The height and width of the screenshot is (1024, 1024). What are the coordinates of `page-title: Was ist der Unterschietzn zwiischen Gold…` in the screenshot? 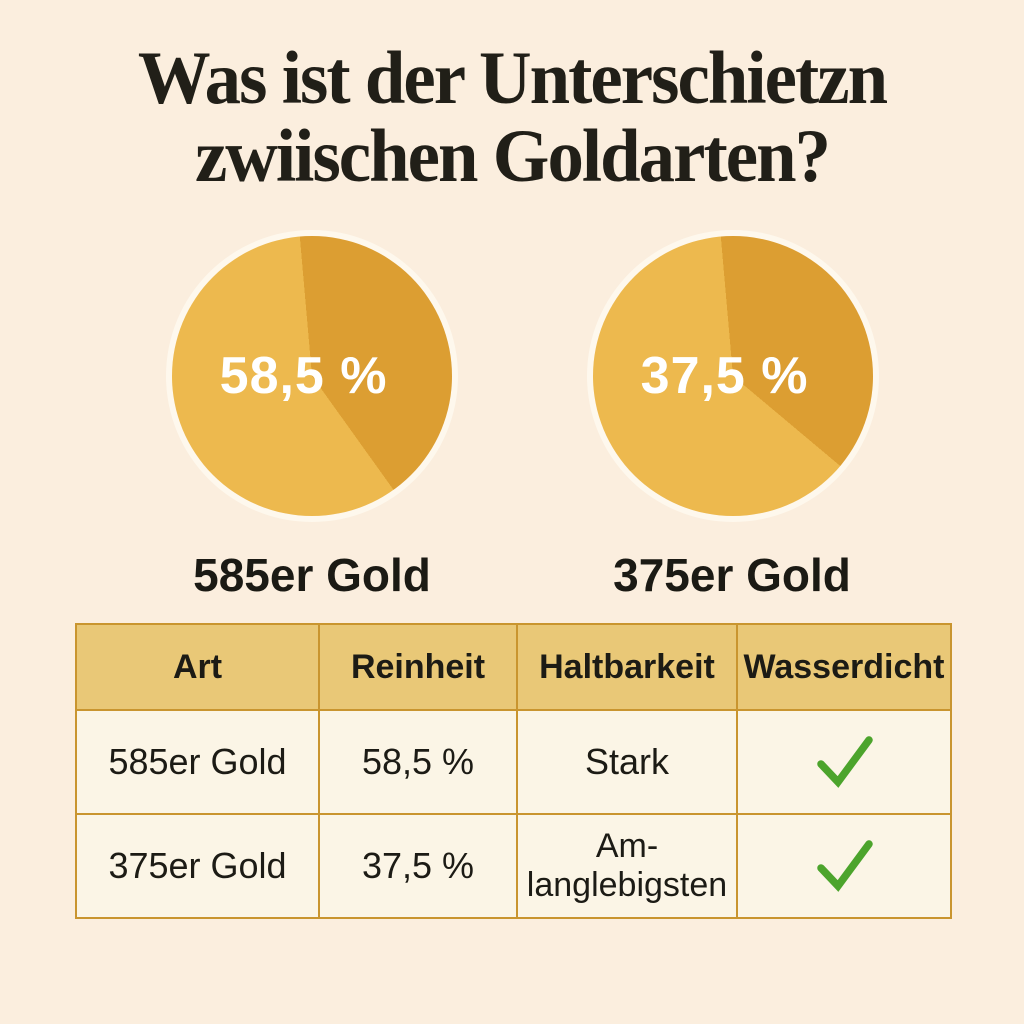 It's located at (511, 118).